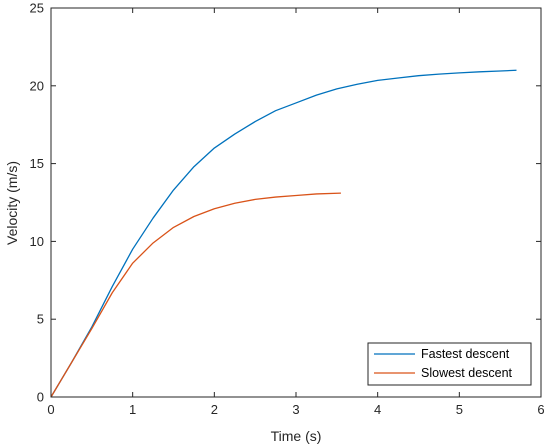 The image size is (550, 447). Describe the element at coordinates (296, 436) in the screenshot. I see `x-axis-label: Time (s)` at that location.